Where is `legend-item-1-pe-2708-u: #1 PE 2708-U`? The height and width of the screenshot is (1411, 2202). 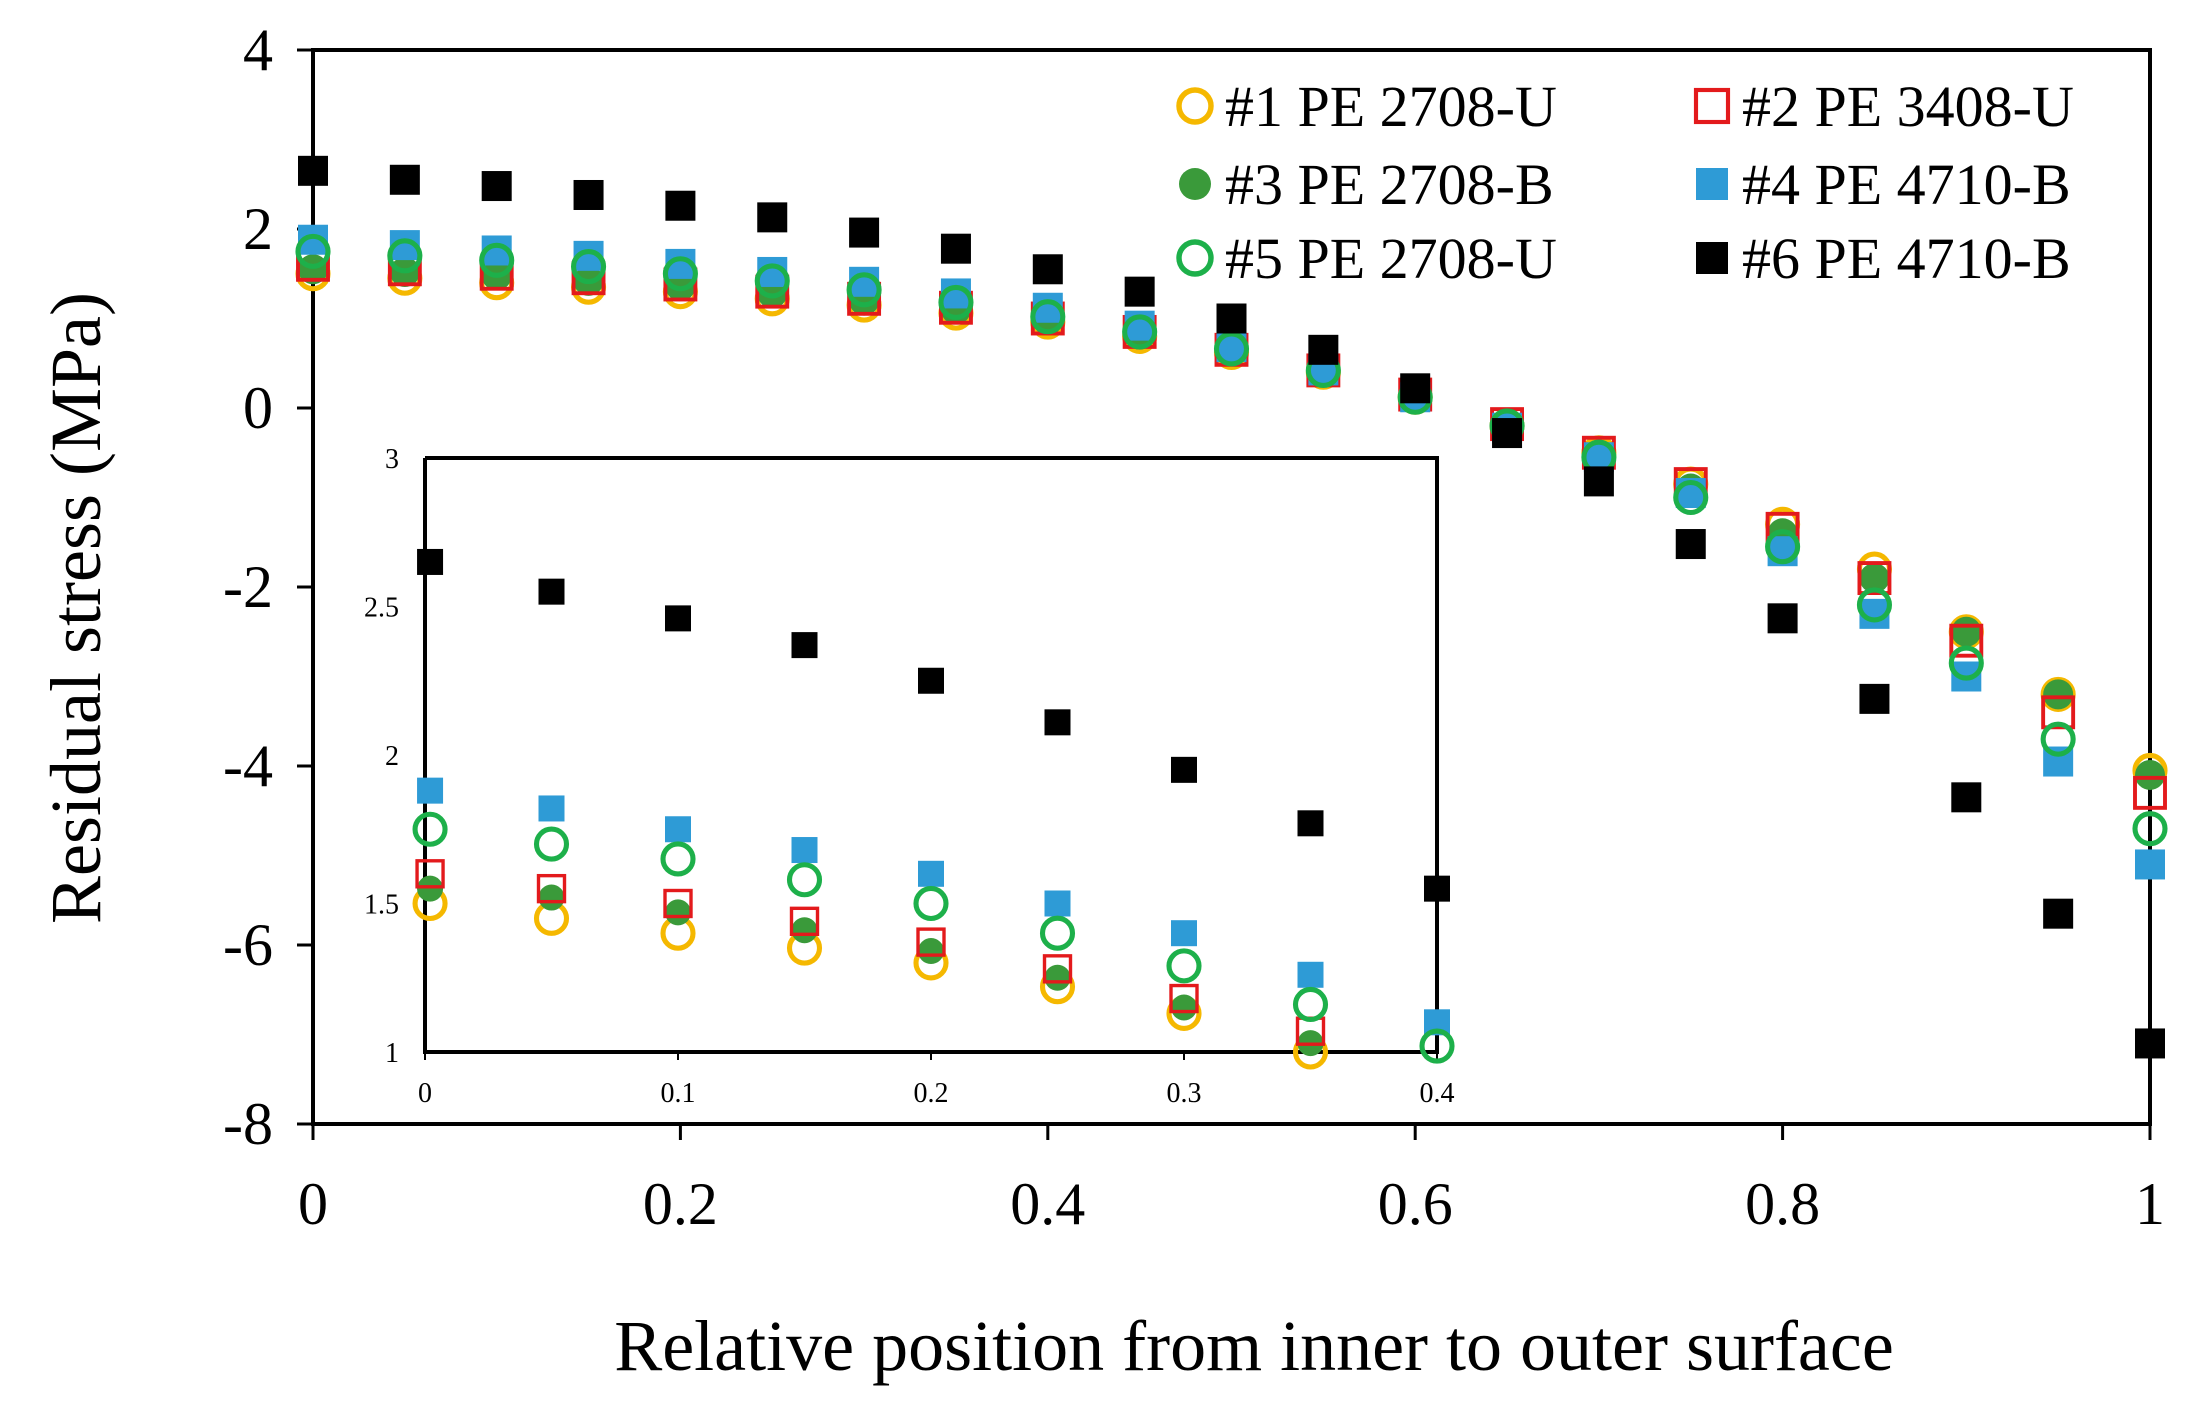
legend-item-1-pe-2708-u: #1 PE 2708-U is located at coordinates (1366, 106).